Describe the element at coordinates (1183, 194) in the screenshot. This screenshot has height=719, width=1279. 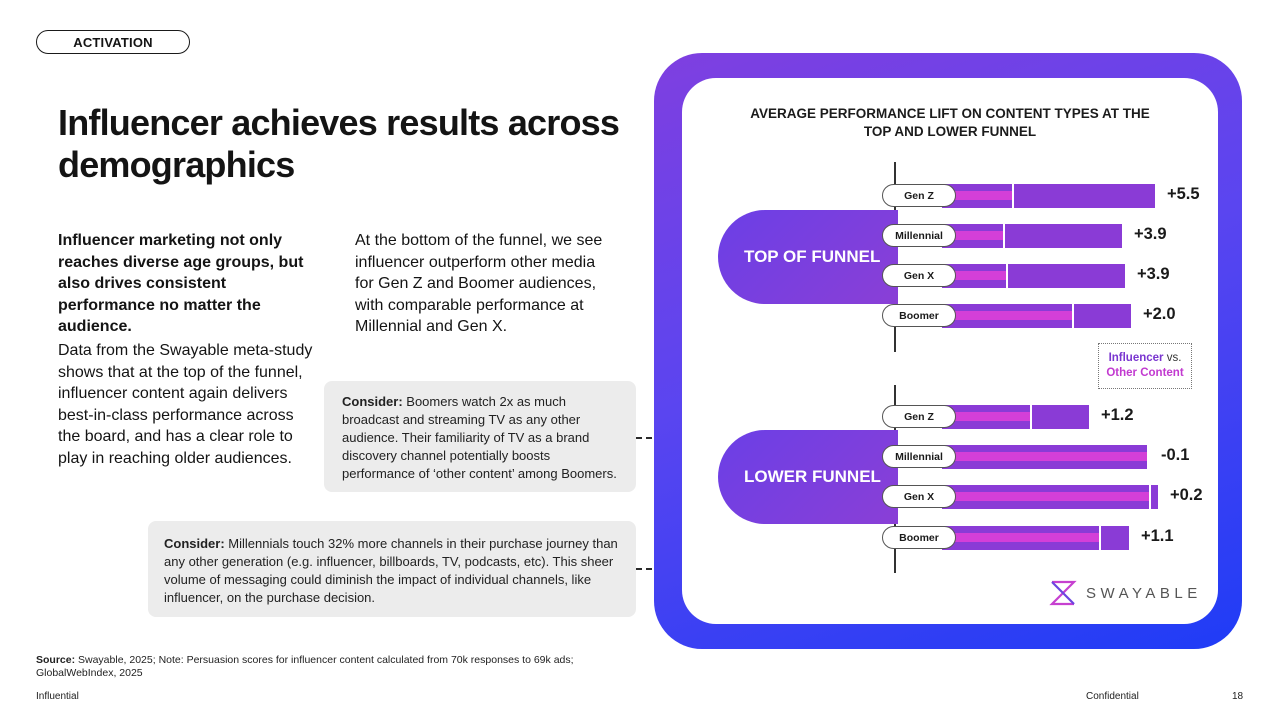
I see `value-label: +5.5` at that location.